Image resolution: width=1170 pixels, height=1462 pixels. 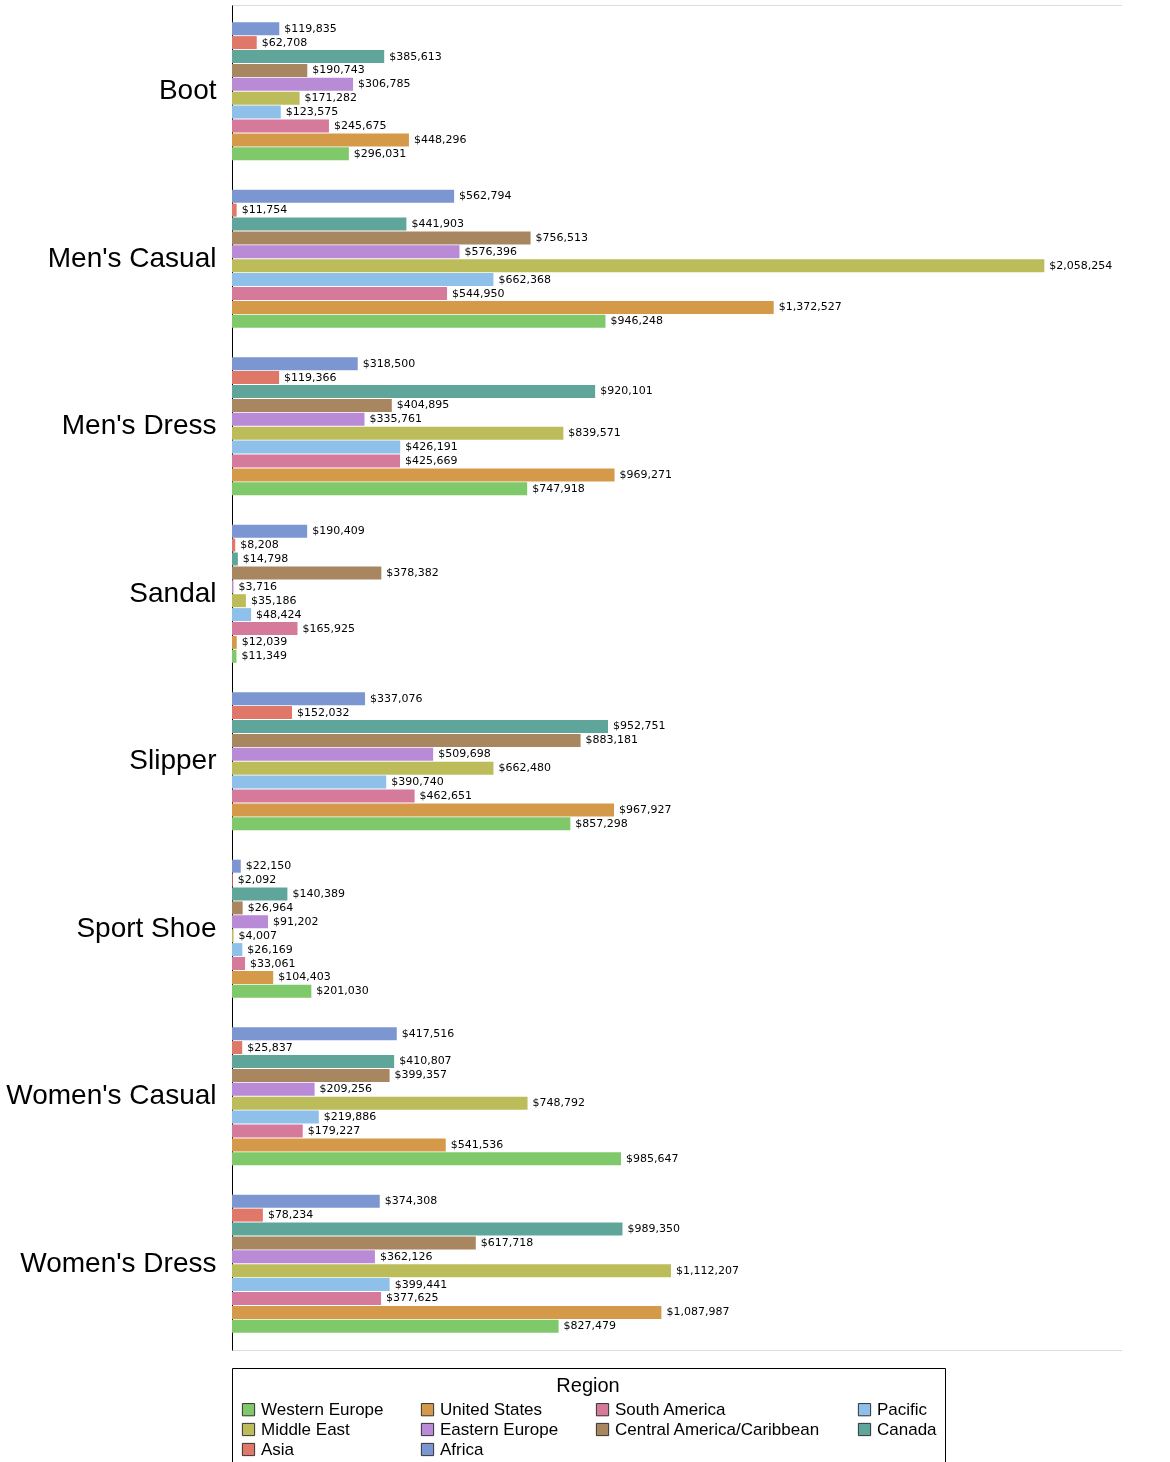 What do you see at coordinates (417, 782) in the screenshot?
I see `data-label: $390,740` at bounding box center [417, 782].